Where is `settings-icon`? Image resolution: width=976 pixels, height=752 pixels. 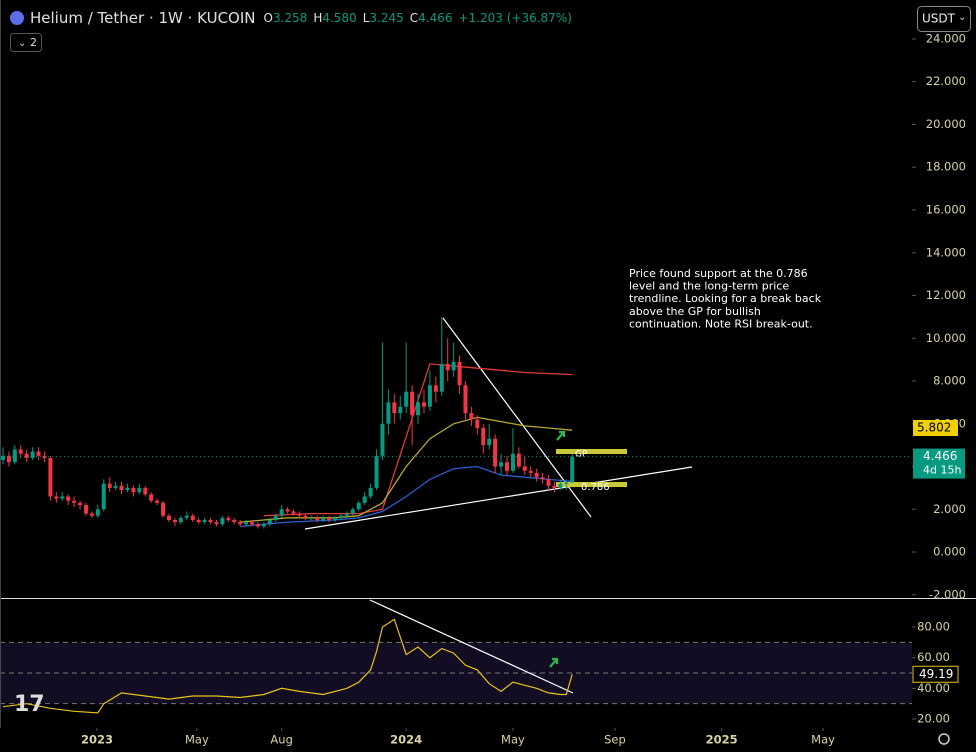
settings-icon is located at coordinates (944, 739).